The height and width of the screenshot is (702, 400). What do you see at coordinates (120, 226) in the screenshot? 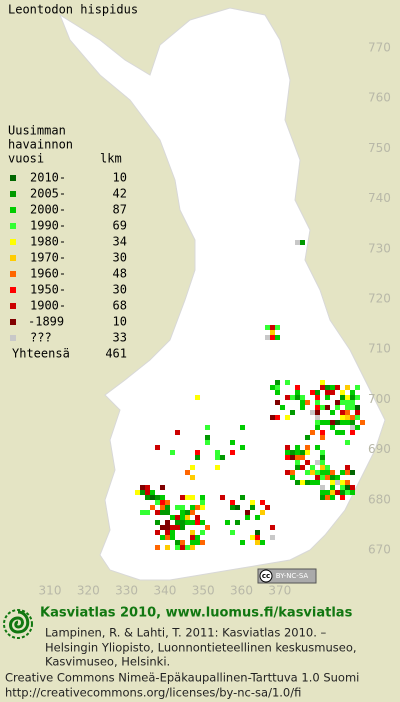
I see `legend-count: 69` at bounding box center [120, 226].